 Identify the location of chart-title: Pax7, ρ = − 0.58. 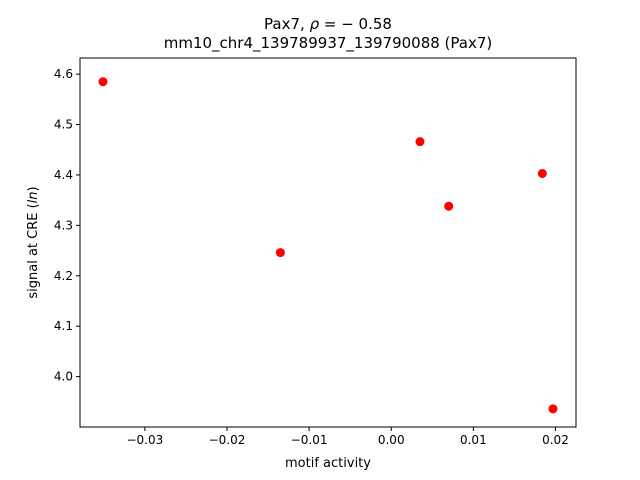
(328, 24).